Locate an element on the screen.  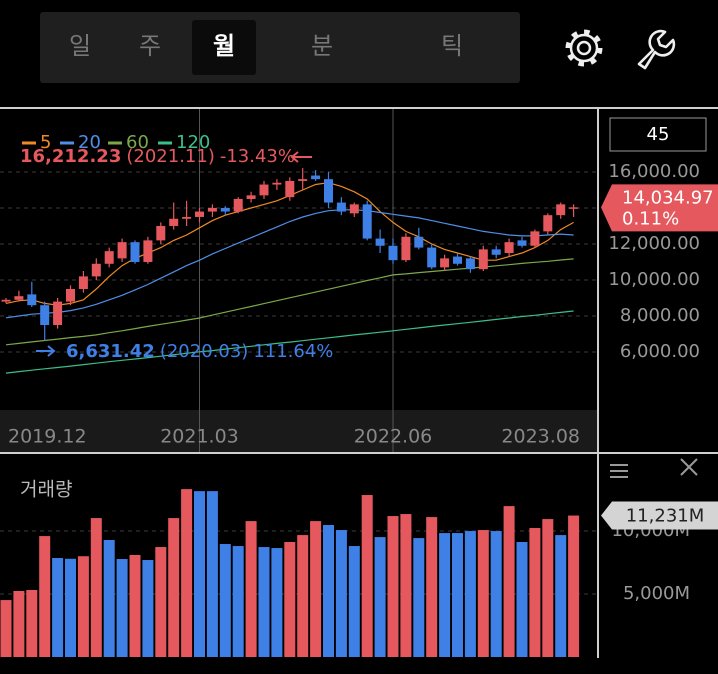
x-axis-band is located at coordinates (299, 431).